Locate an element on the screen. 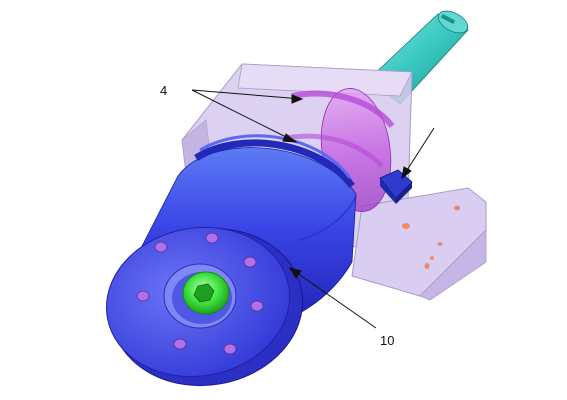 This screenshot has width=567, height=400. mounting-bracket is located at coordinates (419, 244).